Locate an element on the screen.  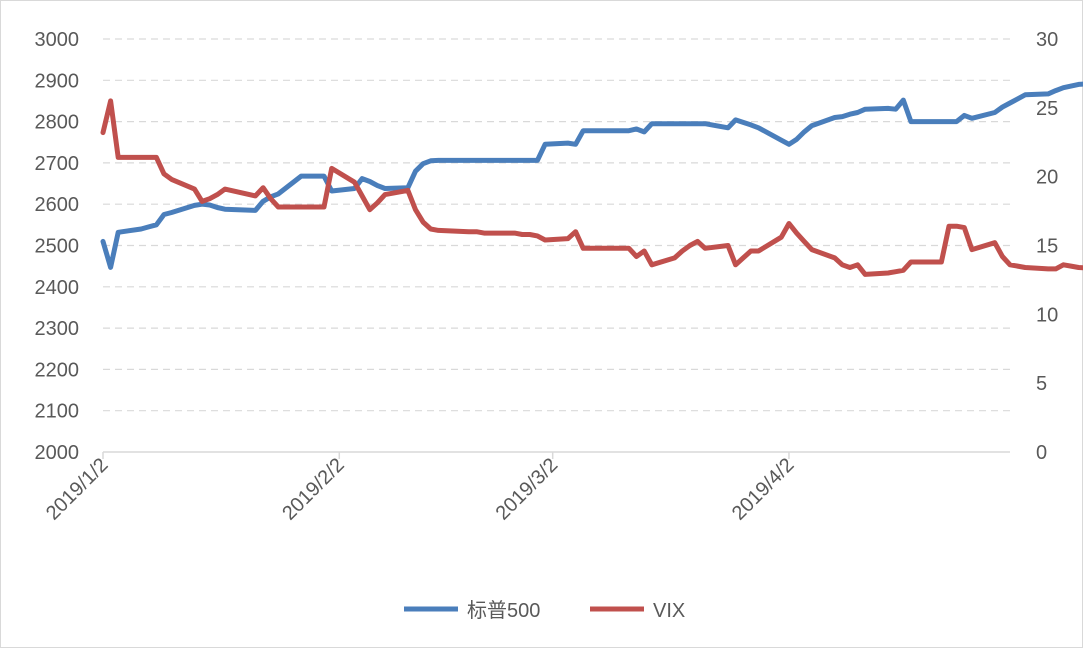
y-left-tick-label: 2800 is located at coordinates (57, 123).